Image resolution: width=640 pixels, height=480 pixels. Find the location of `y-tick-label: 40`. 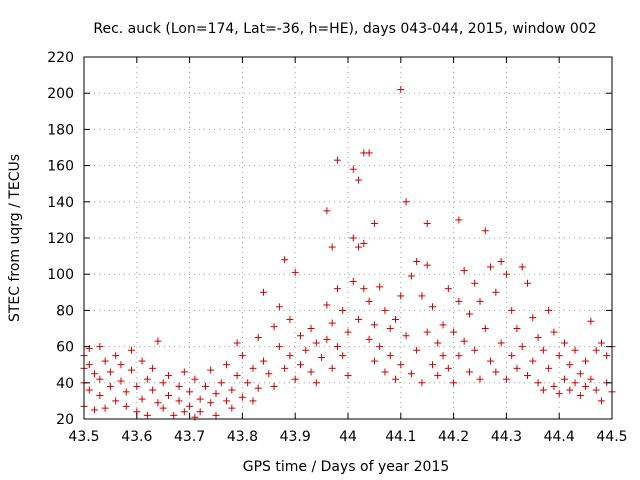

y-tick-label: 40 is located at coordinates (65, 384).